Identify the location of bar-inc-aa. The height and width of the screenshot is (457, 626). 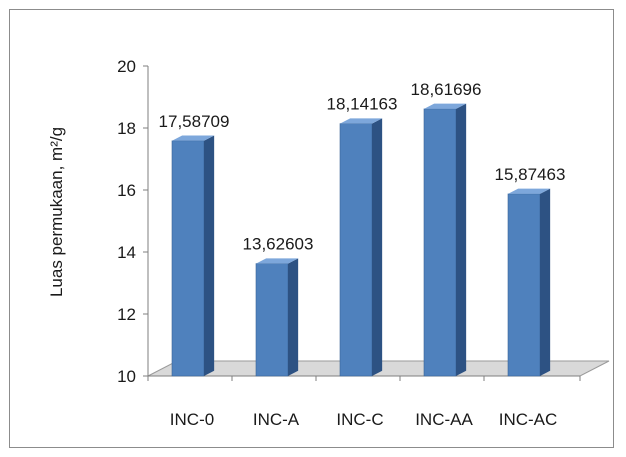
(445, 240).